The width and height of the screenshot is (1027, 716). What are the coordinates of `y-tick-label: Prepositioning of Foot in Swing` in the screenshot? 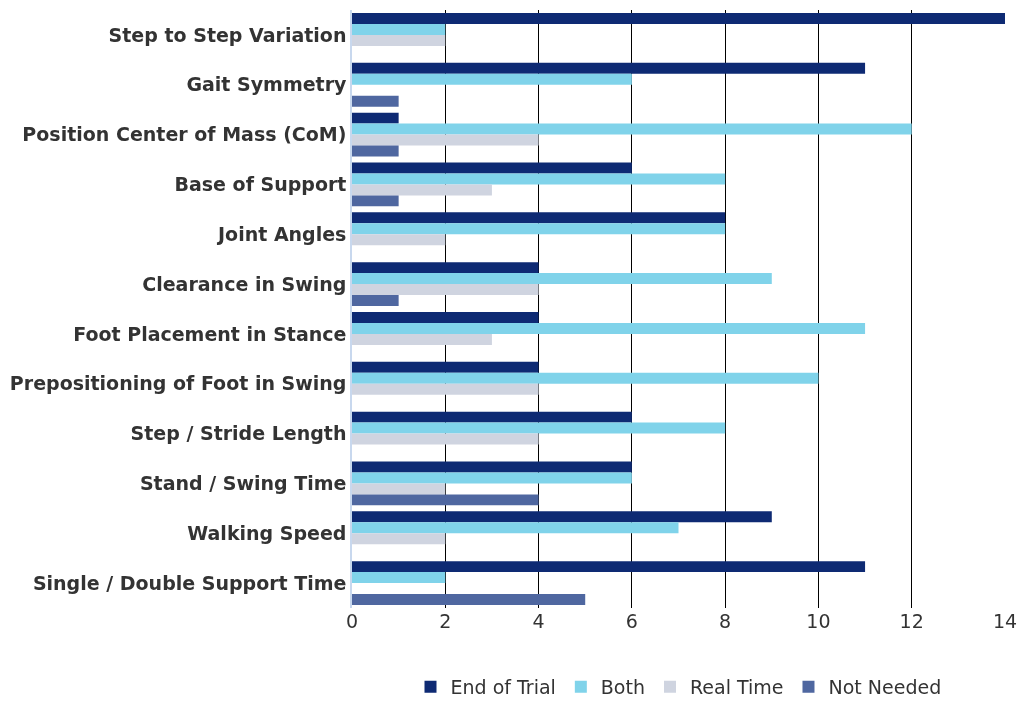 It's located at (178, 383).